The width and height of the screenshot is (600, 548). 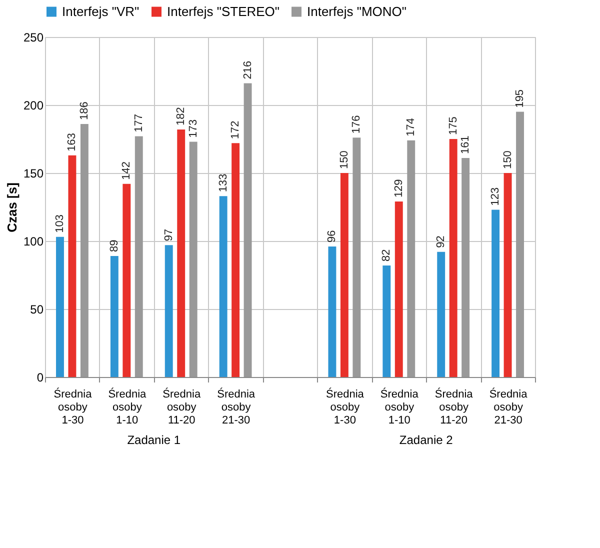 I want to click on y-axis-title: Czas [s], so click(x=12, y=207).